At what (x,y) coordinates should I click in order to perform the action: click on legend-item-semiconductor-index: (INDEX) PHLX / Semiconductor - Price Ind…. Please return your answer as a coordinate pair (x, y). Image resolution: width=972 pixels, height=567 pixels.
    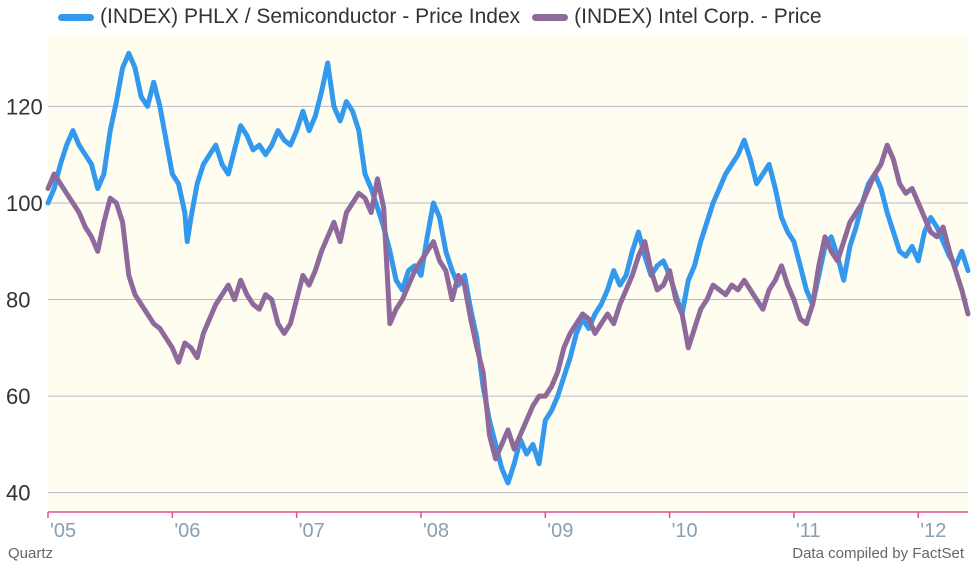
    Looking at the image, I should click on (289, 17).